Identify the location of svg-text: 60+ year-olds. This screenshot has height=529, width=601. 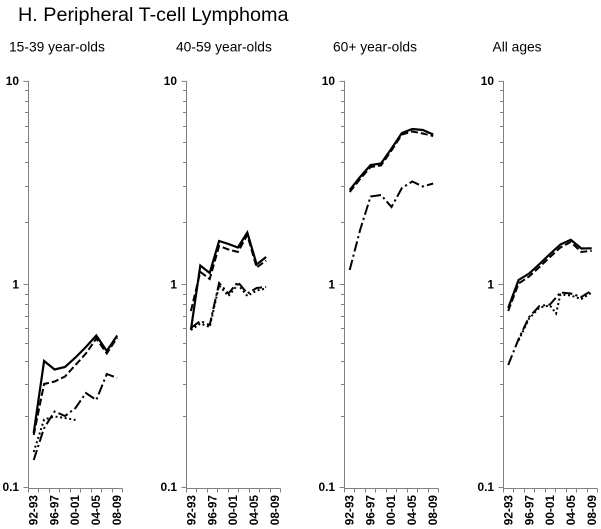
(375, 46).